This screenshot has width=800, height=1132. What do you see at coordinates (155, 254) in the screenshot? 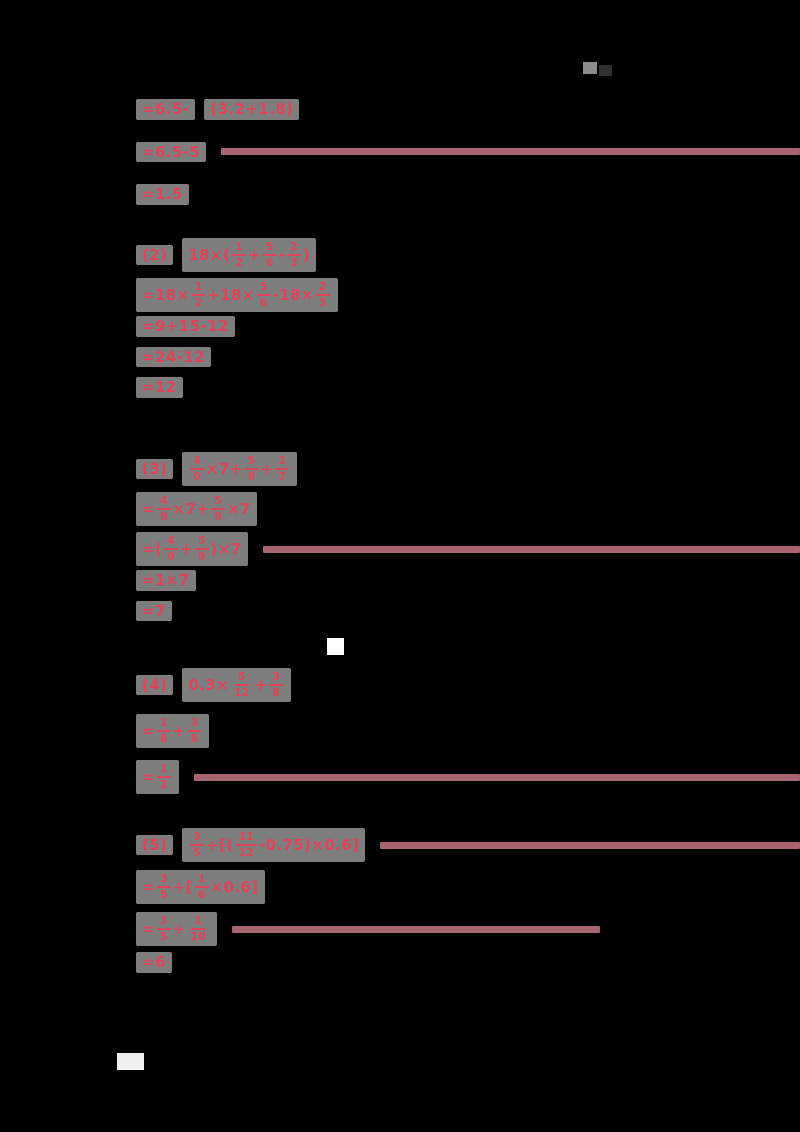
I see `math-text: (2)` at bounding box center [155, 254].